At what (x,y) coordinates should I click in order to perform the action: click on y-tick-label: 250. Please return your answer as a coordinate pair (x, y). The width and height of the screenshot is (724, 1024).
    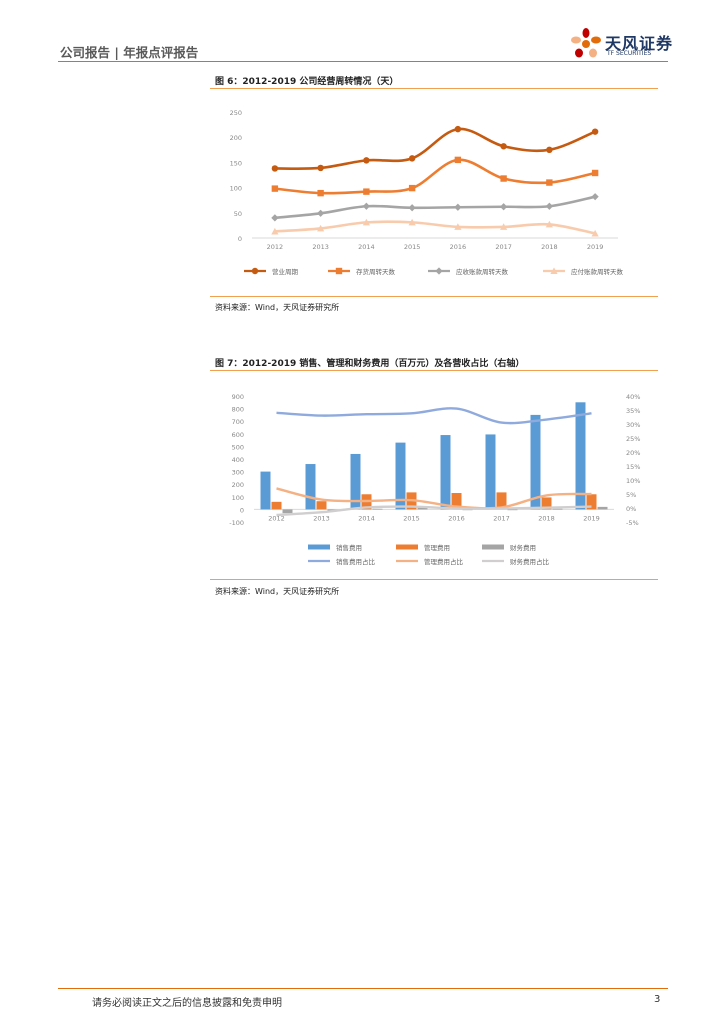
    Looking at the image, I should click on (236, 113).